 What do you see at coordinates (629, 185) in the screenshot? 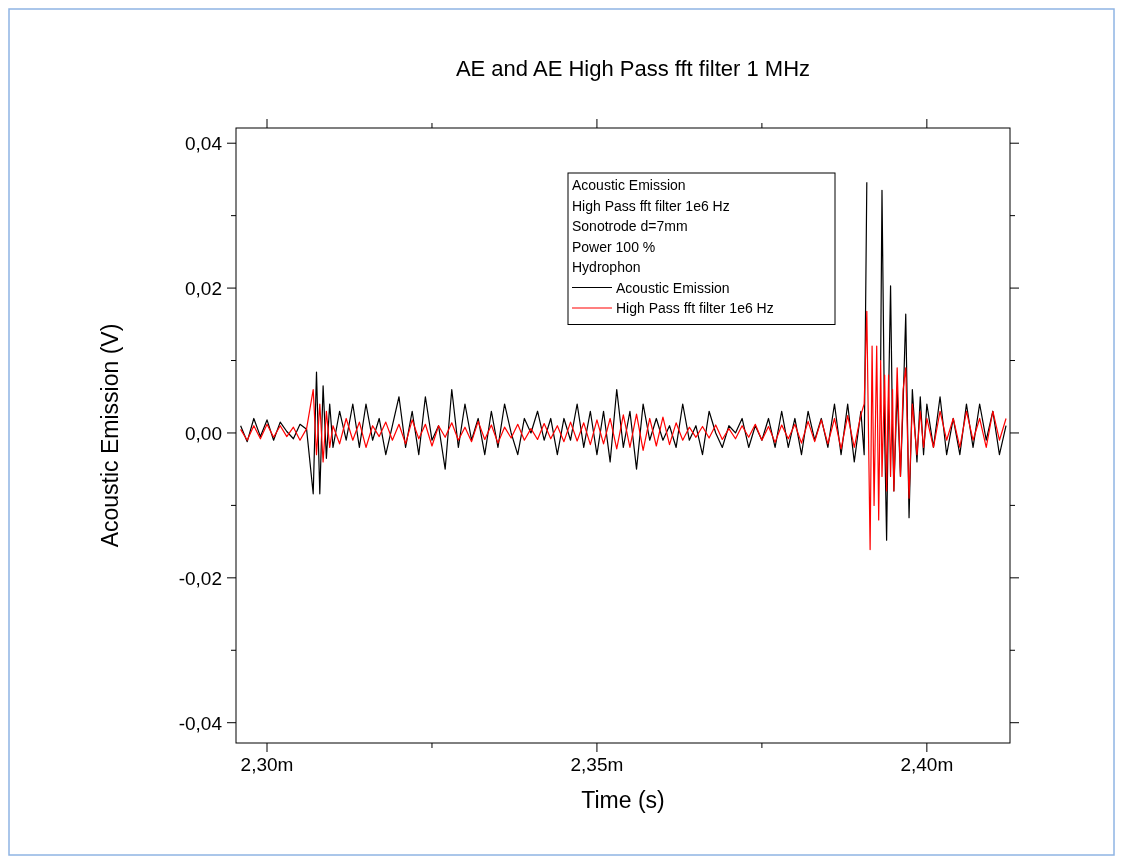
I see `annotation: Acoustic Emission` at bounding box center [629, 185].